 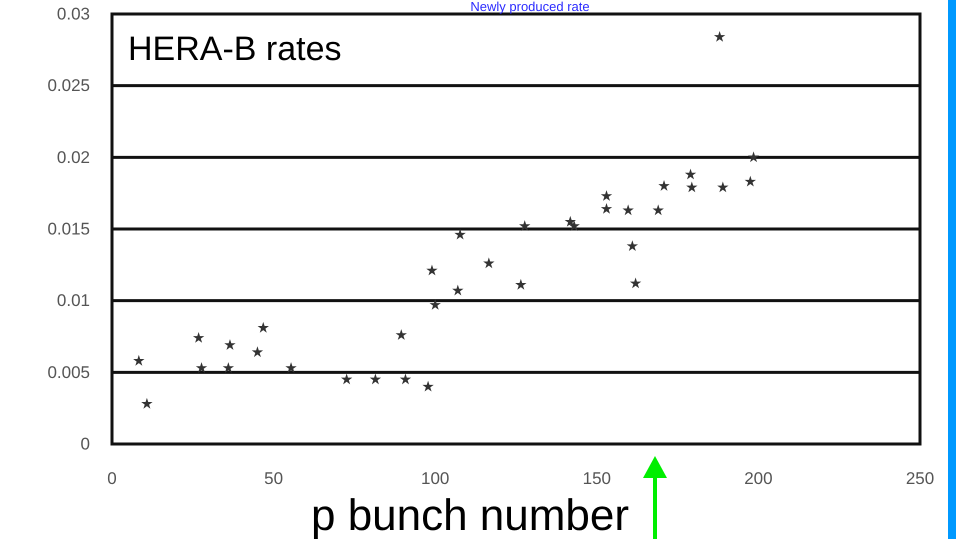 What do you see at coordinates (435, 478) in the screenshot?
I see `x-tick-label: 100` at bounding box center [435, 478].